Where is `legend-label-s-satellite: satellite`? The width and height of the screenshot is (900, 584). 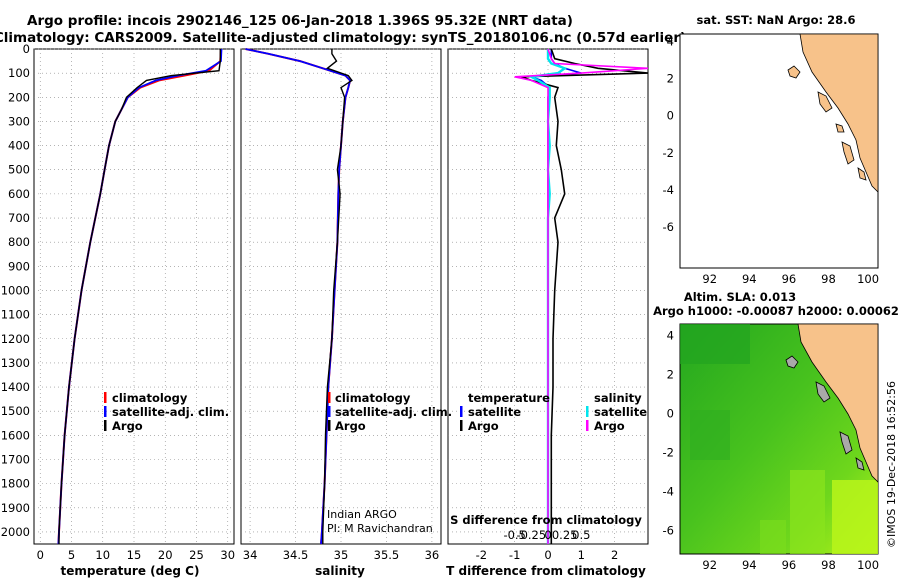
legend-label-s-satellite: satellite is located at coordinates (620, 412).